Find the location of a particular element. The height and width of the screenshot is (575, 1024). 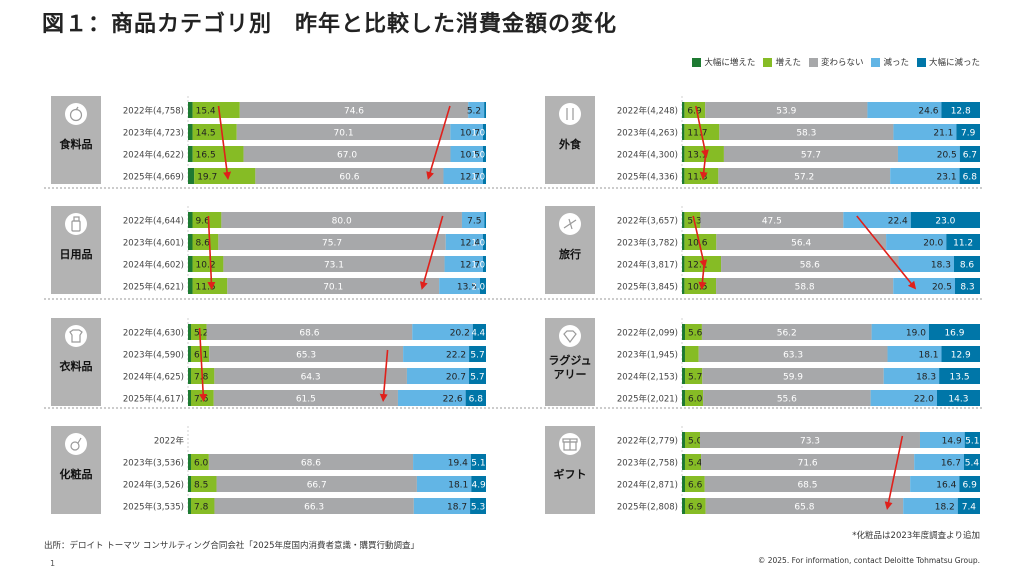

data-label: 23.1 is located at coordinates (947, 178).